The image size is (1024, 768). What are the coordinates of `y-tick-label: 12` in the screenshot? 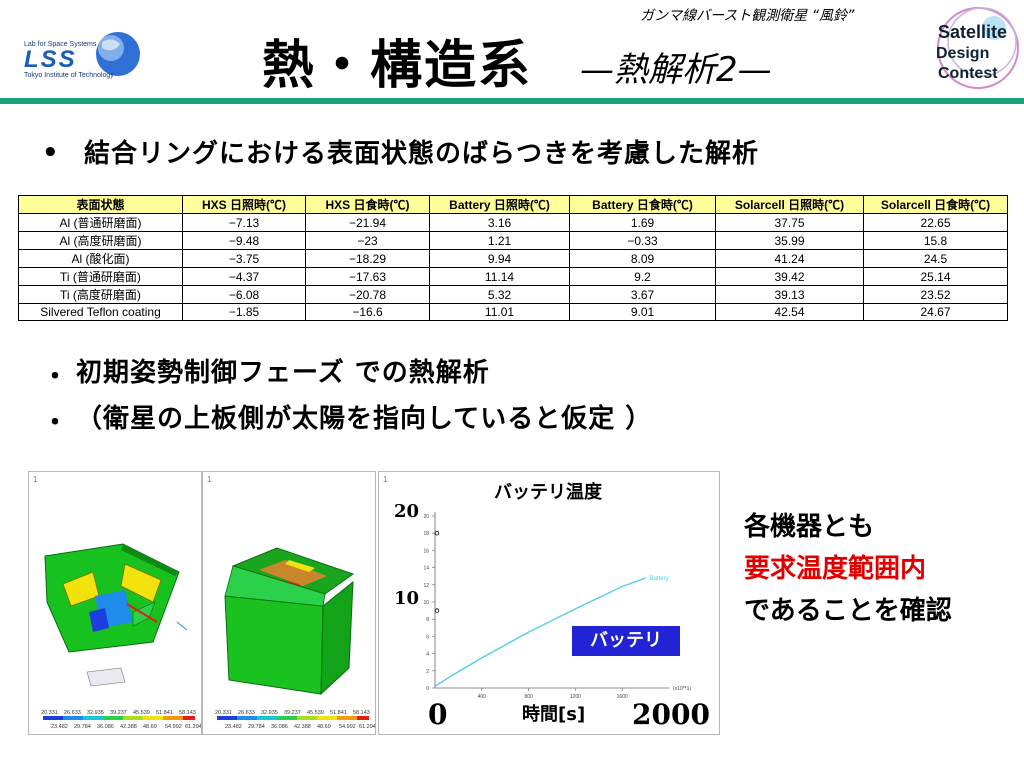 It's located at (426, 586).